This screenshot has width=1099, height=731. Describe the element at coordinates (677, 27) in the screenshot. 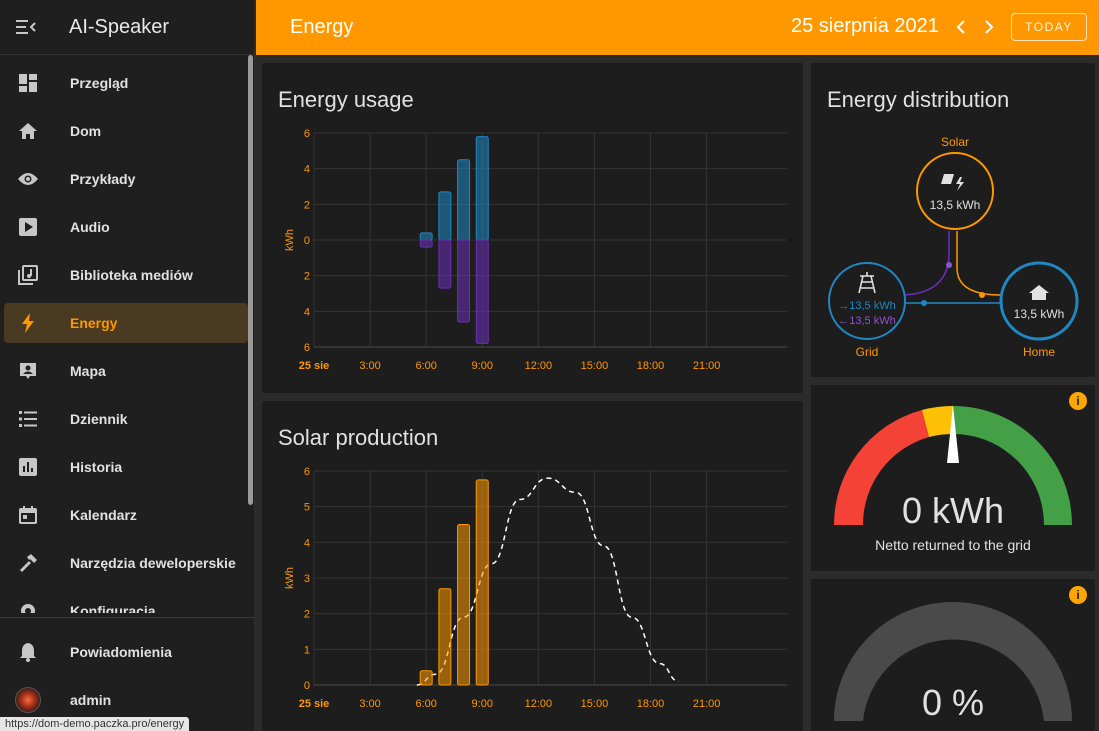

I see `top-bar: Energy 25 sierpnia 2021 TODAY` at that location.